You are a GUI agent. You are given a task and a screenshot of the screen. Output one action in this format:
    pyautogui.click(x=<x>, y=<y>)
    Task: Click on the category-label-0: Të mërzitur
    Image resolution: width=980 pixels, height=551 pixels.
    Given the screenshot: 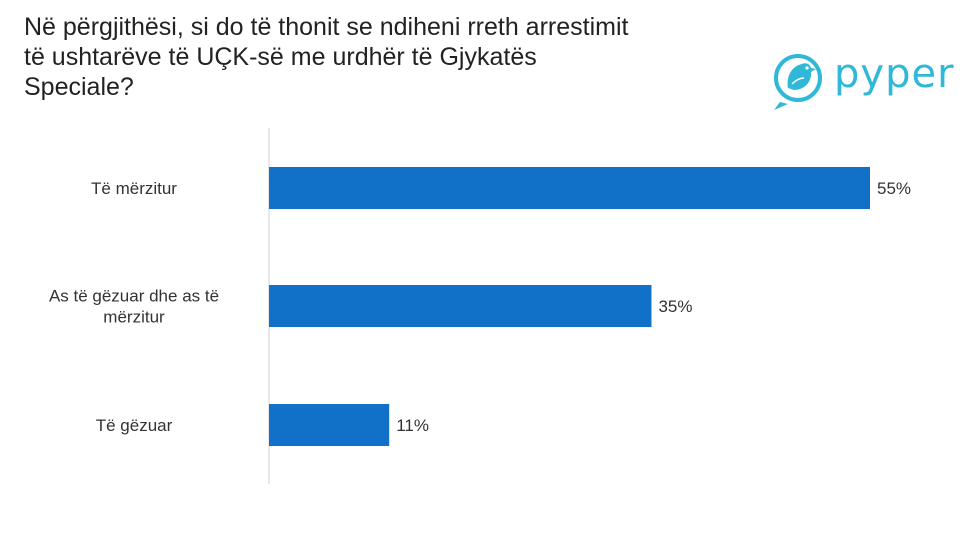 What is the action you would take?
    pyautogui.click(x=134, y=188)
    